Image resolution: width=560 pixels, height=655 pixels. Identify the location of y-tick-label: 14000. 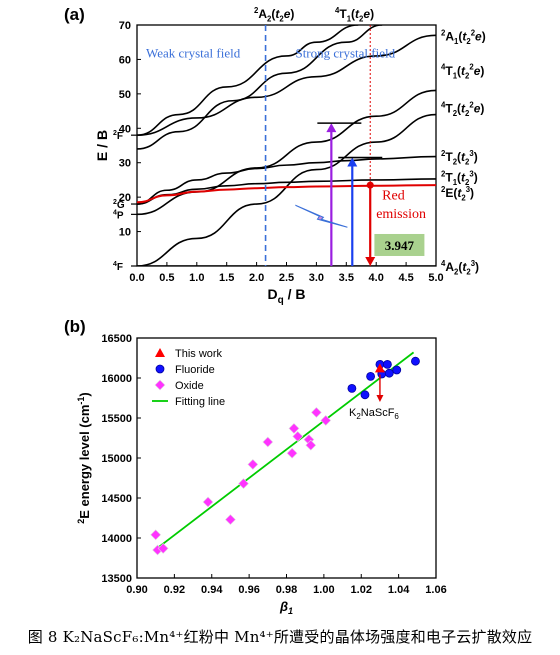
(116, 539).